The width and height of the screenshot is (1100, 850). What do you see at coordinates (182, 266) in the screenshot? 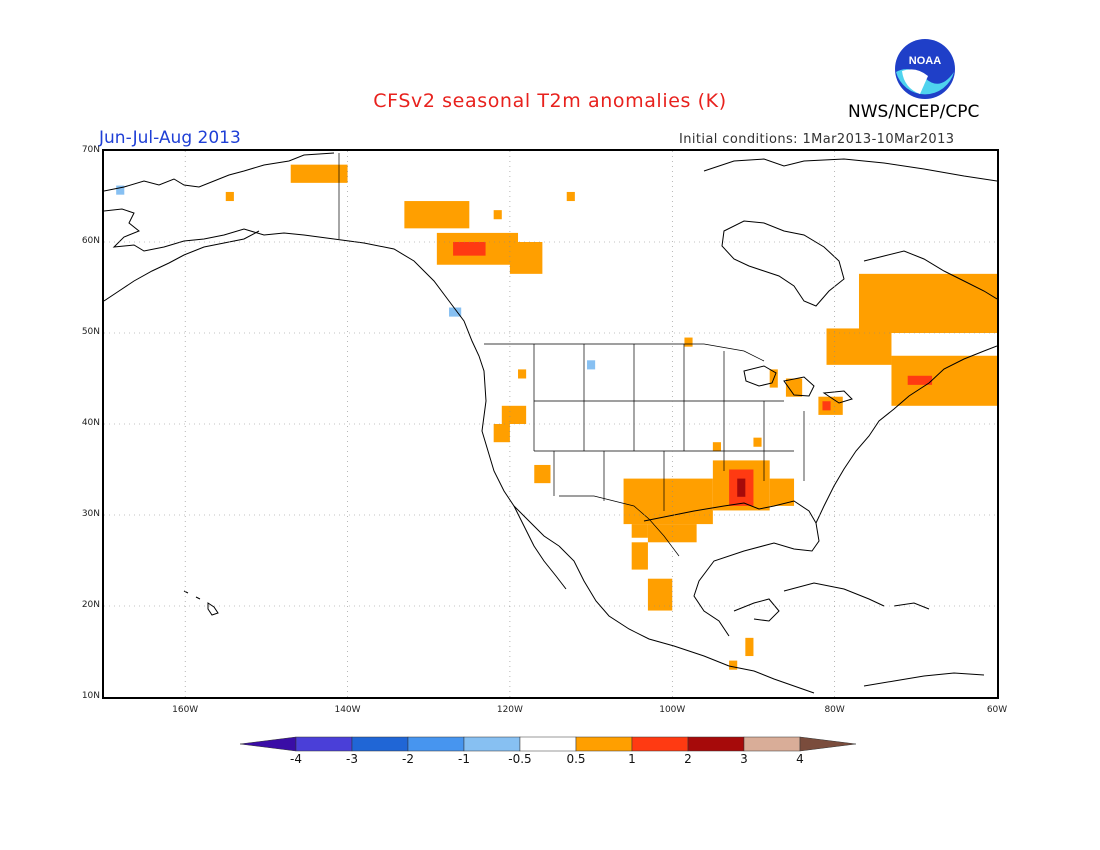
I see `alaska-peninsula` at bounding box center [182, 266].